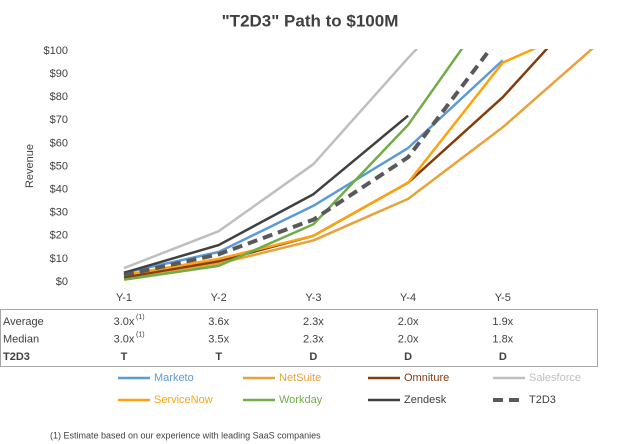 The height and width of the screenshot is (444, 624). What do you see at coordinates (59, 143) in the screenshot?
I see `y-tick-label: $60` at bounding box center [59, 143].